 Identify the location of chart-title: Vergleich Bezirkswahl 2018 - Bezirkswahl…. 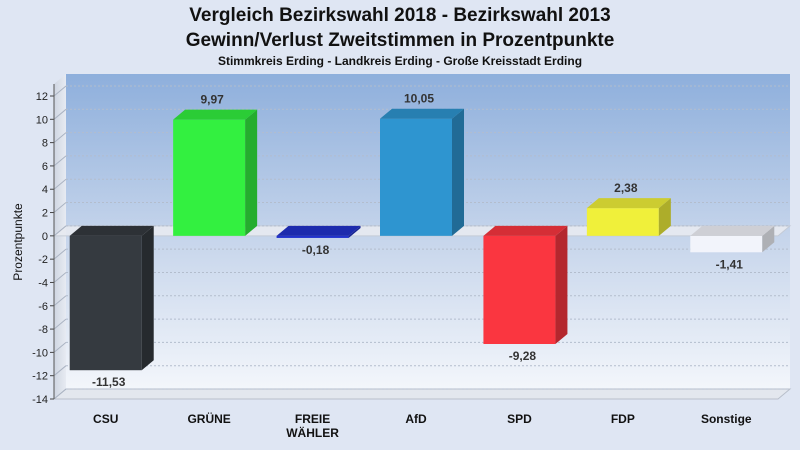
(399, 15).